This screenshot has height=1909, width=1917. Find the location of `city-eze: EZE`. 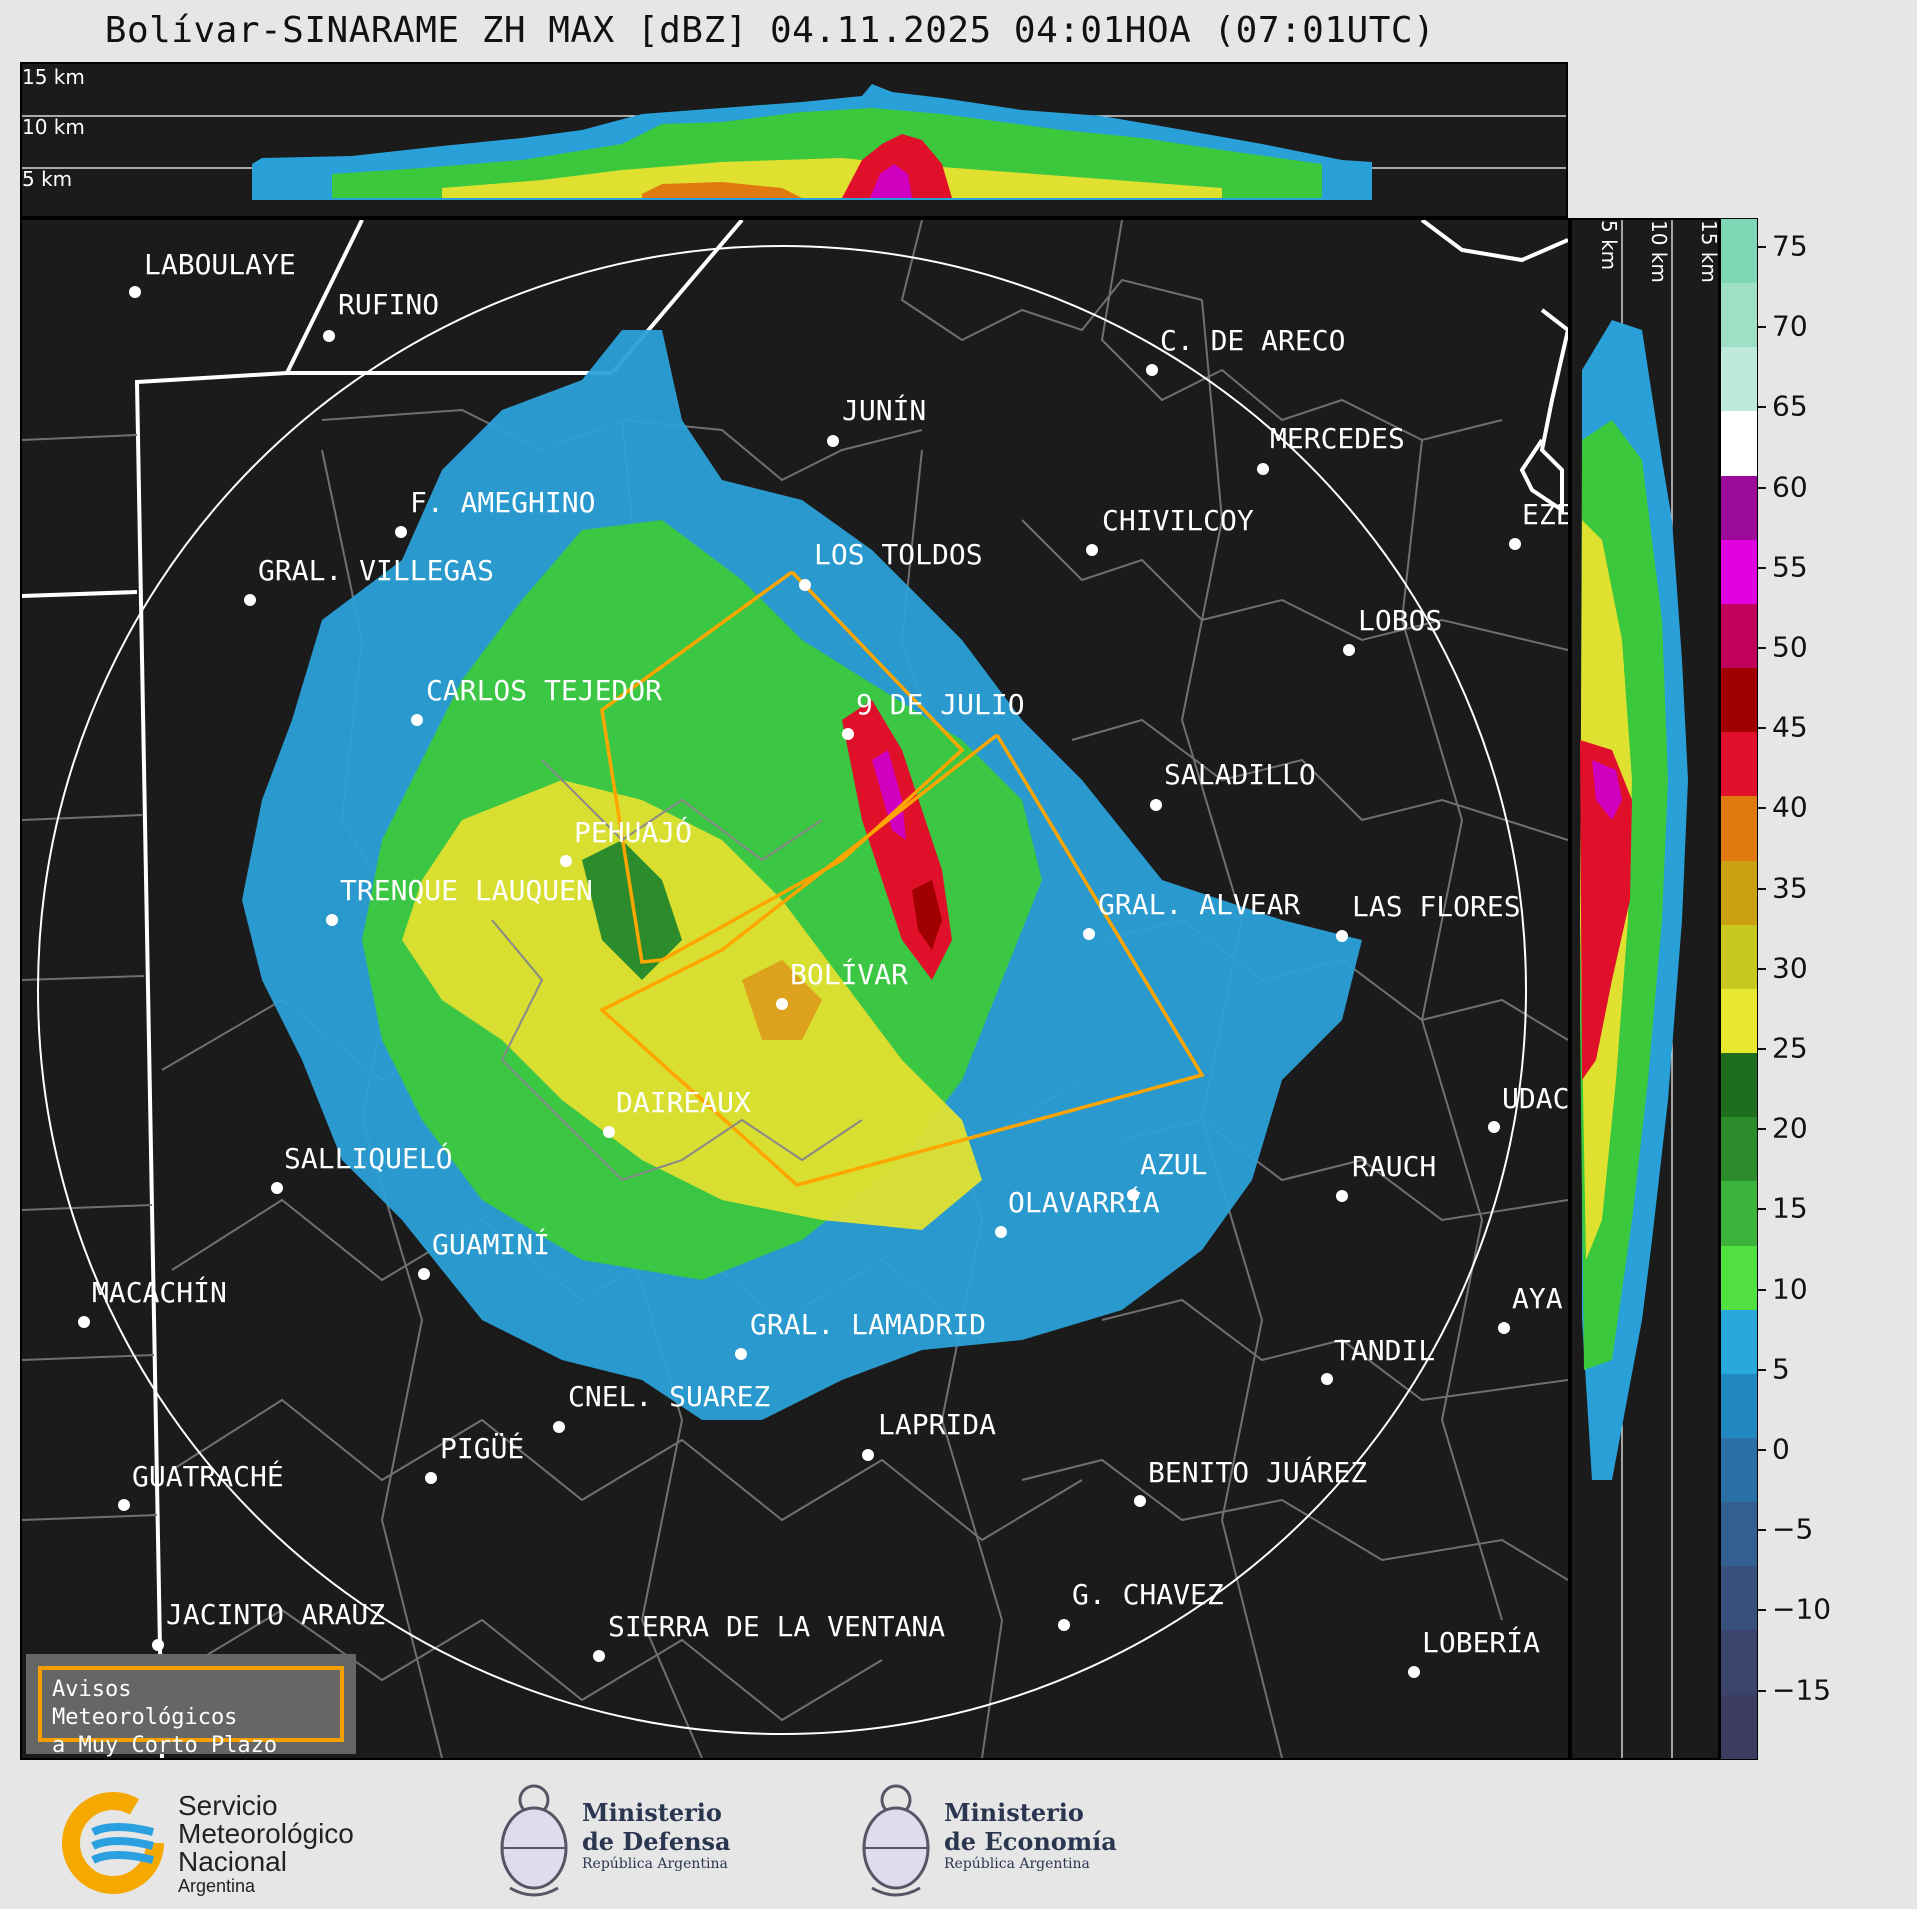

city-eze: EZE is located at coordinates (1541, 524).